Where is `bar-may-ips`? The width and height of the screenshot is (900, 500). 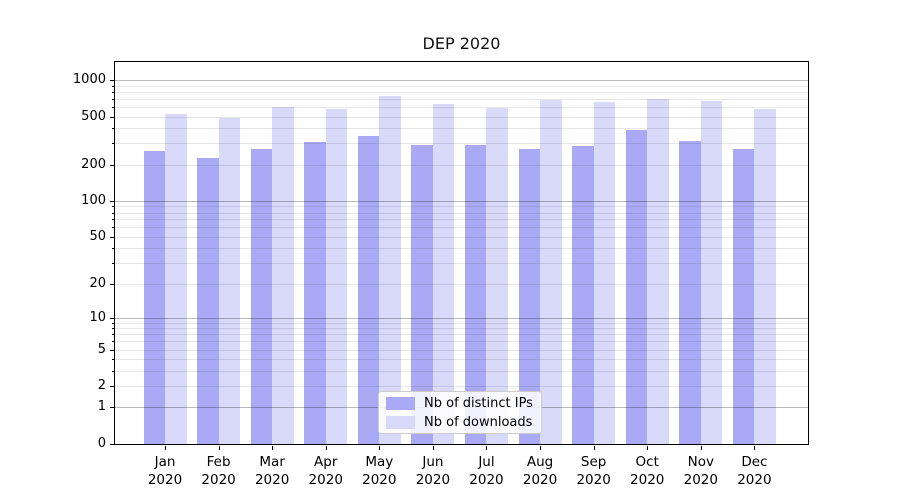
bar-may-ips is located at coordinates (368, 290).